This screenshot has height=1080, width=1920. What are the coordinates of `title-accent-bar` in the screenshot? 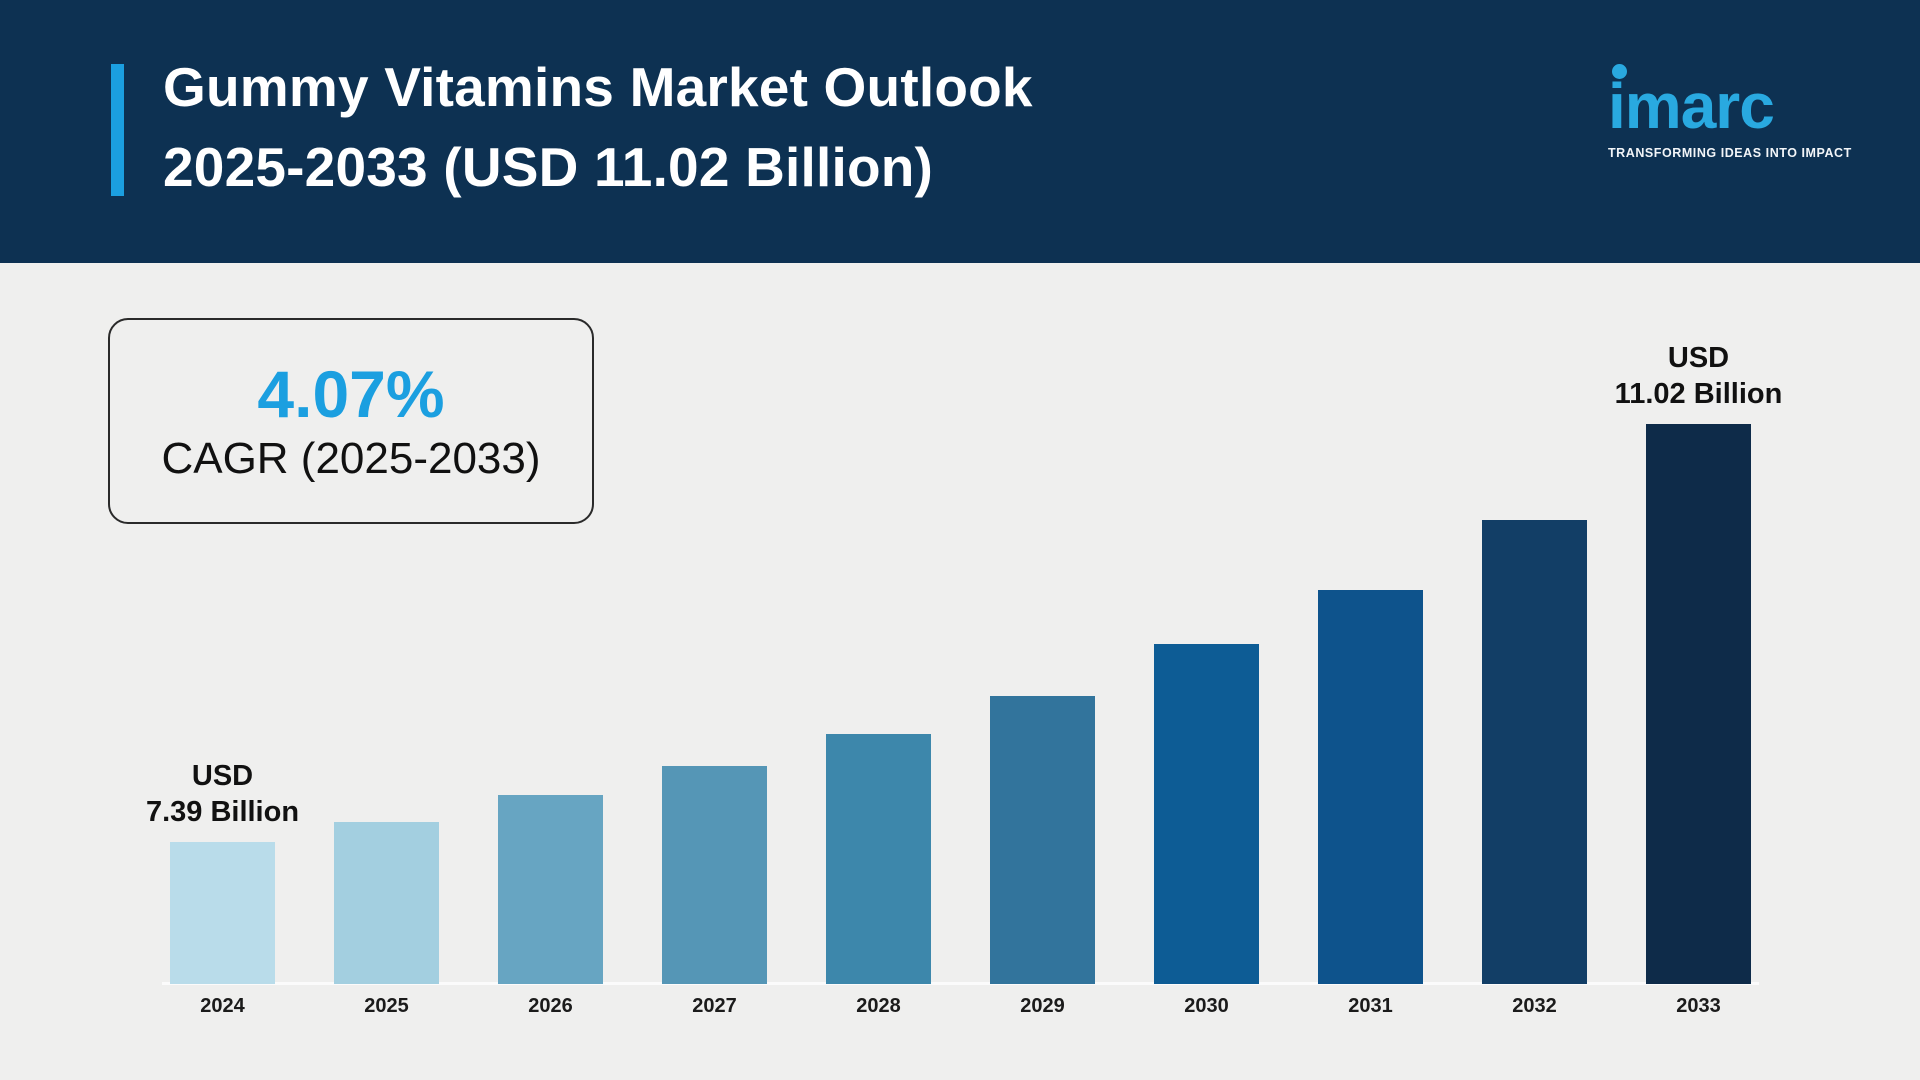 It's located at (117, 130).